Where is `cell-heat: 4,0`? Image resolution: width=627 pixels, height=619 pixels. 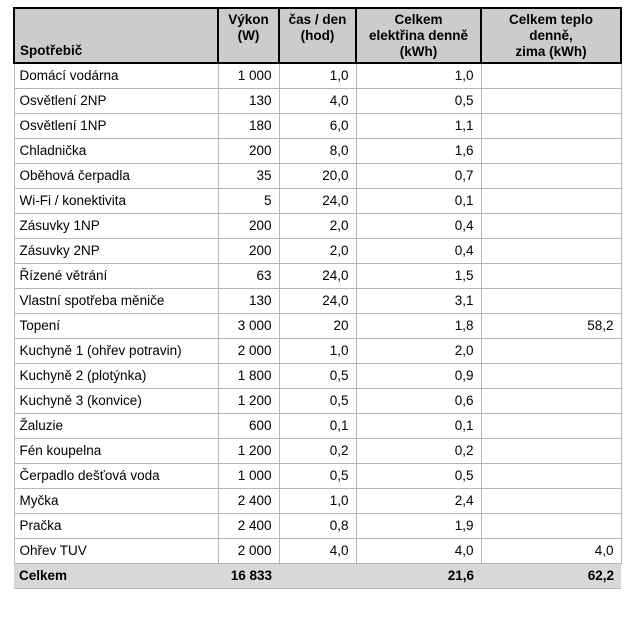
cell-heat: 4,0 is located at coordinates (551, 550).